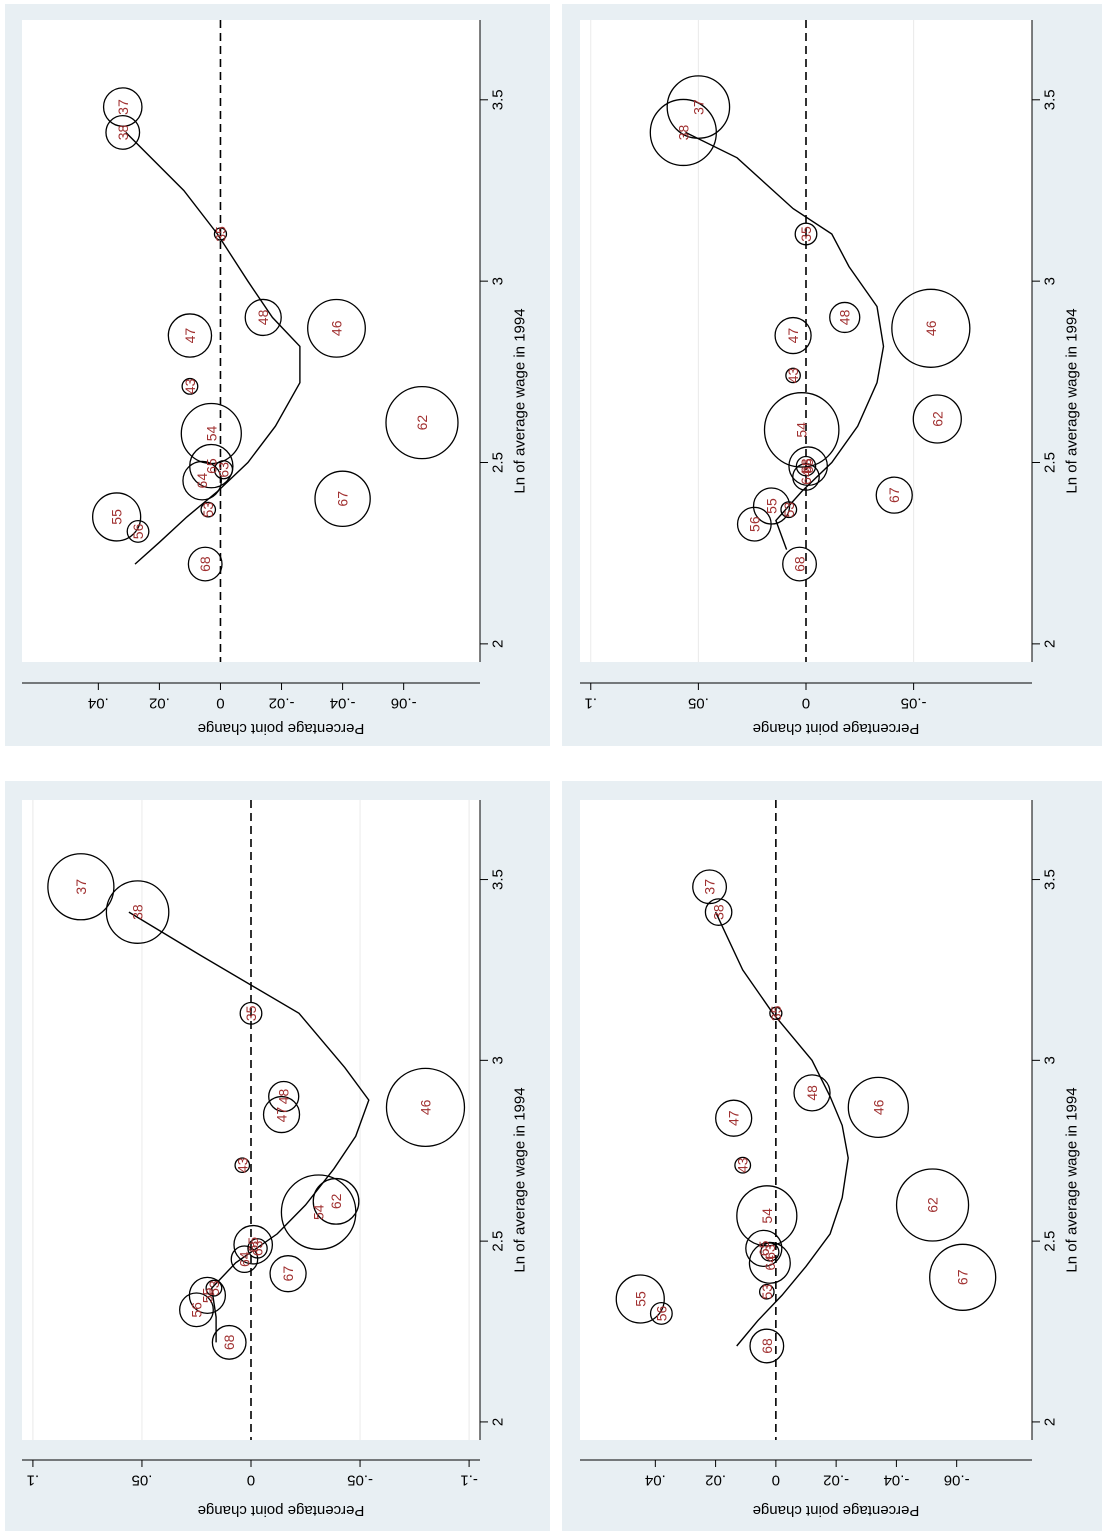 The image size is (1104, 1535). I want to click on bubble-label: 43, so click(793, 375).